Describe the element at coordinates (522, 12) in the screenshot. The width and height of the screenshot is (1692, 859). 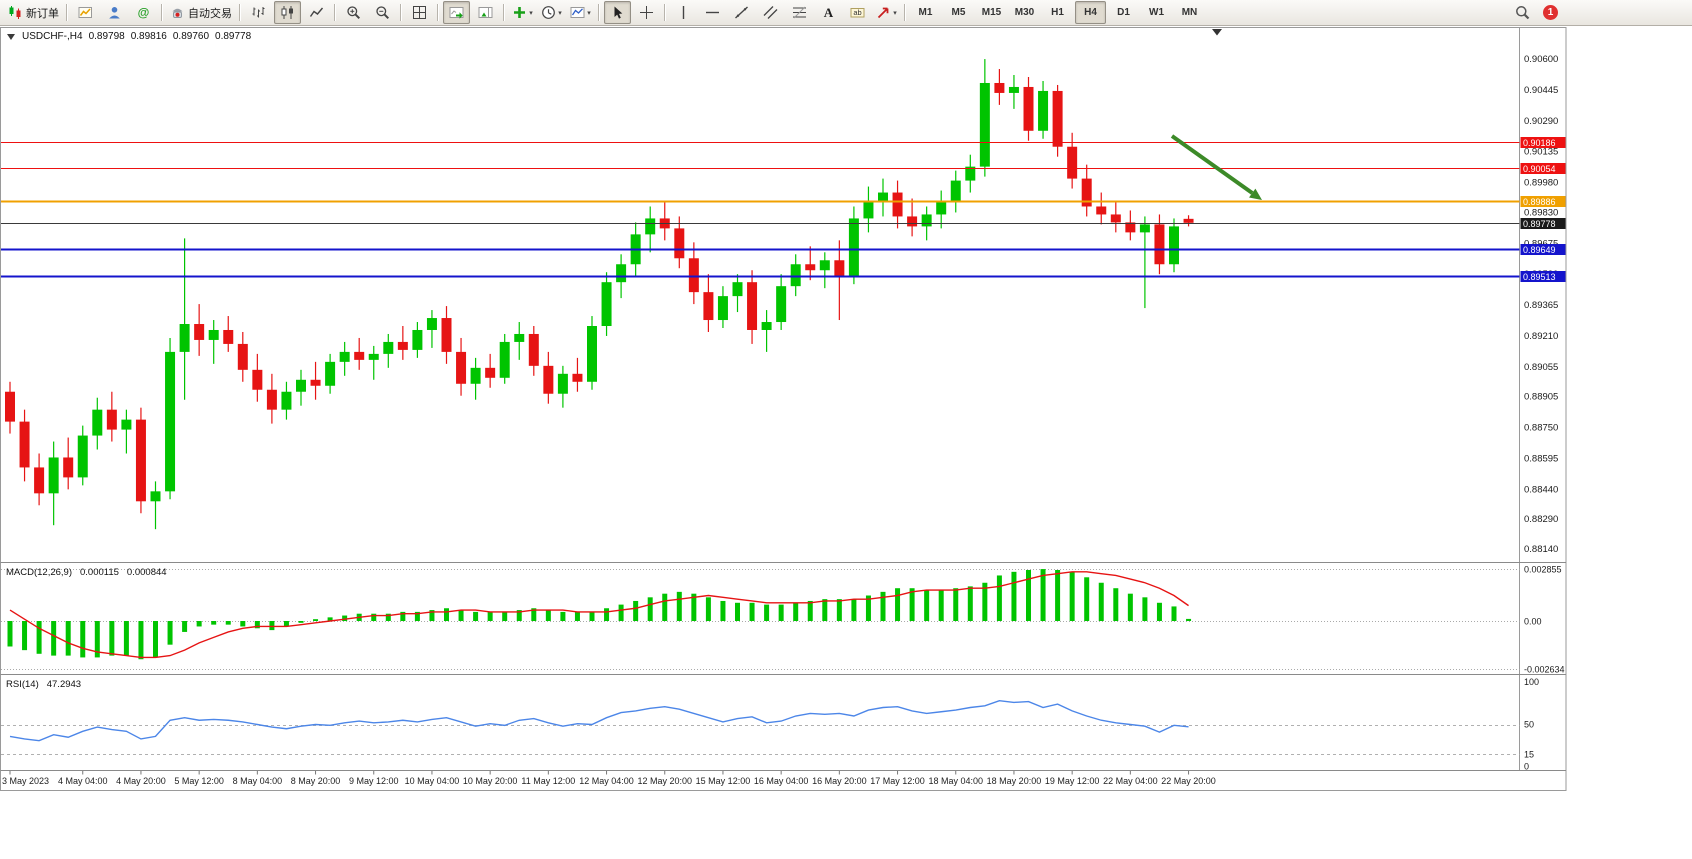
I see `indicators-button: ▾` at that location.